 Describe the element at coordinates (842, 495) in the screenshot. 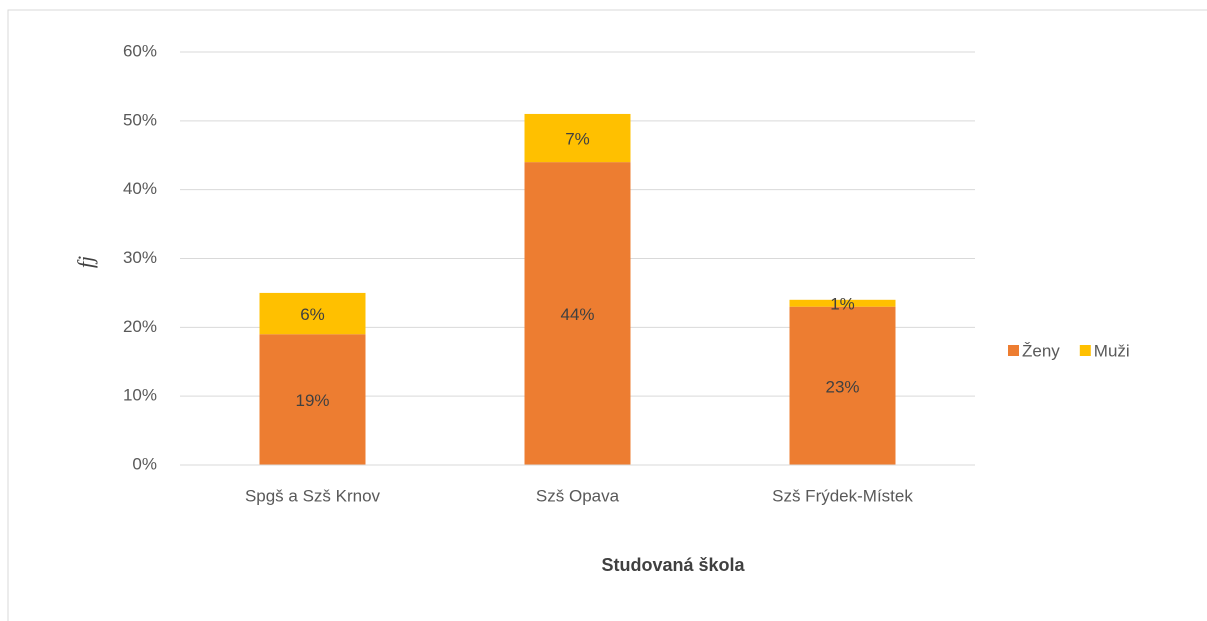

I see `x-tick-label: Szš Frýdek-Místek` at that location.